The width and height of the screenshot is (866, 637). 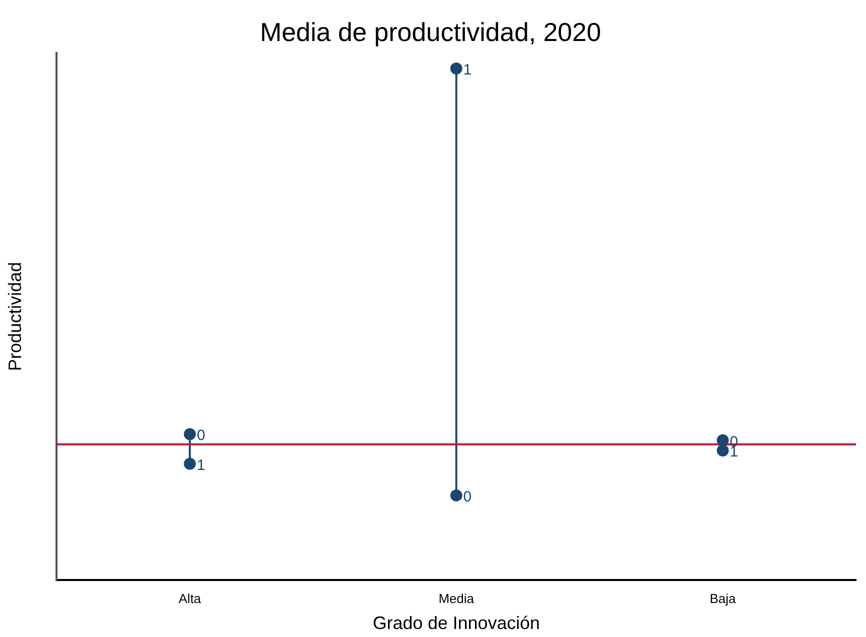 I want to click on x-tick-label: Alta, so click(x=190, y=598).